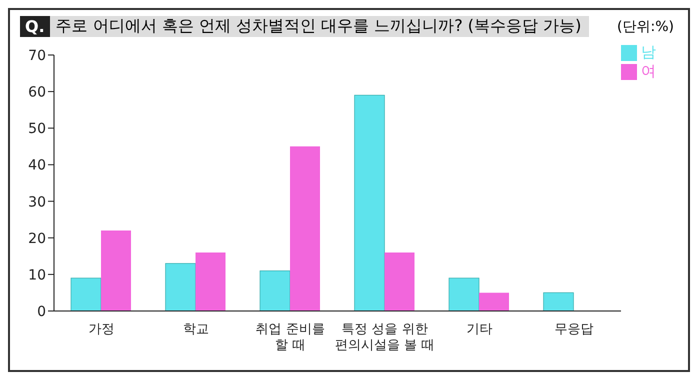 This screenshot has height=382, width=700. What do you see at coordinates (648, 52) in the screenshot?
I see `legend-label: 남` at bounding box center [648, 52].